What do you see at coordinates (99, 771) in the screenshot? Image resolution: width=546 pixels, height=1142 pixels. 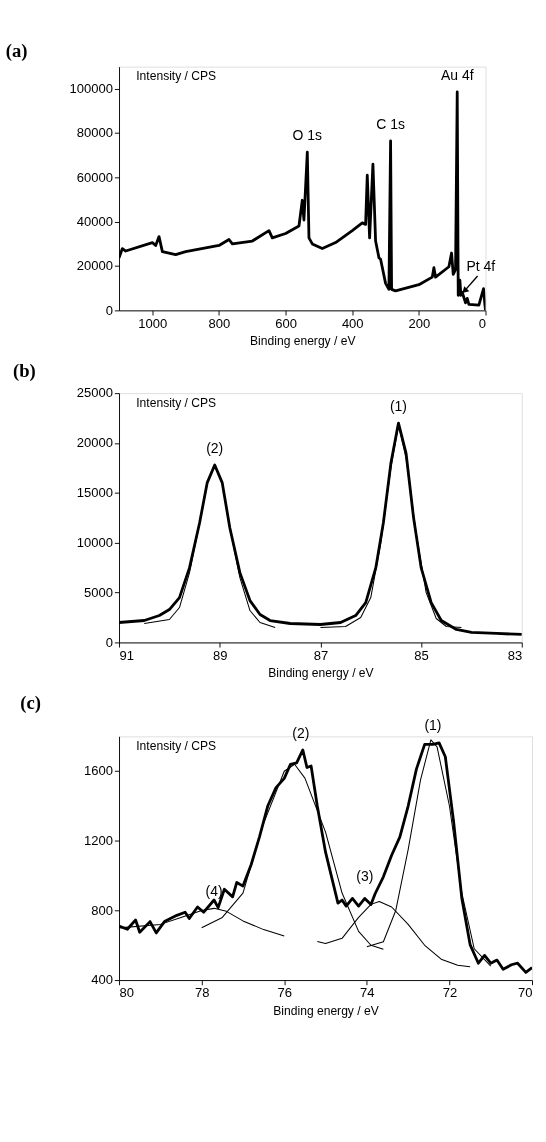 I see `y-tick-label: 1600` at bounding box center [99, 771].